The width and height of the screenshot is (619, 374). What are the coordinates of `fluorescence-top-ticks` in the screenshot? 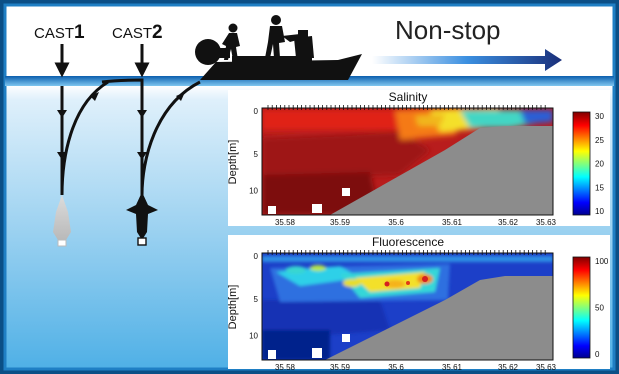 It's located at (406, 252).